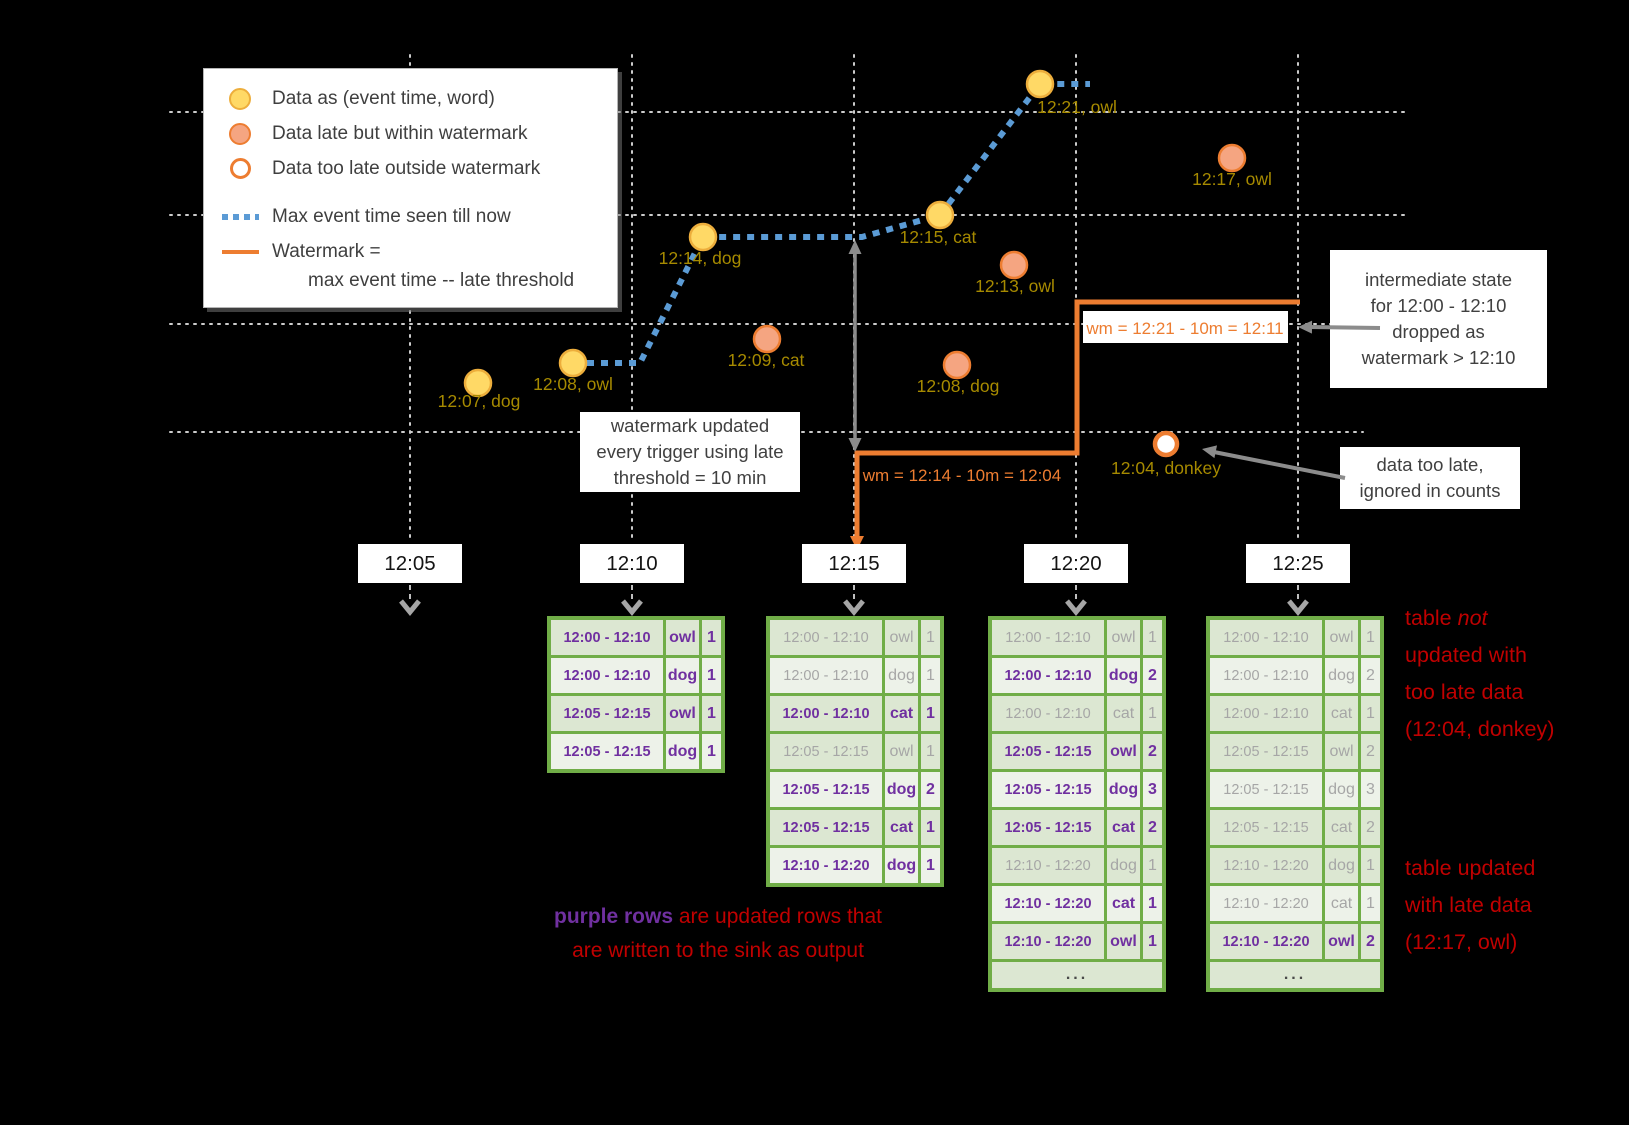 The width and height of the screenshot is (1629, 1125). I want to click on legend-label-continuation: max event time -- late threshold, so click(441, 280).